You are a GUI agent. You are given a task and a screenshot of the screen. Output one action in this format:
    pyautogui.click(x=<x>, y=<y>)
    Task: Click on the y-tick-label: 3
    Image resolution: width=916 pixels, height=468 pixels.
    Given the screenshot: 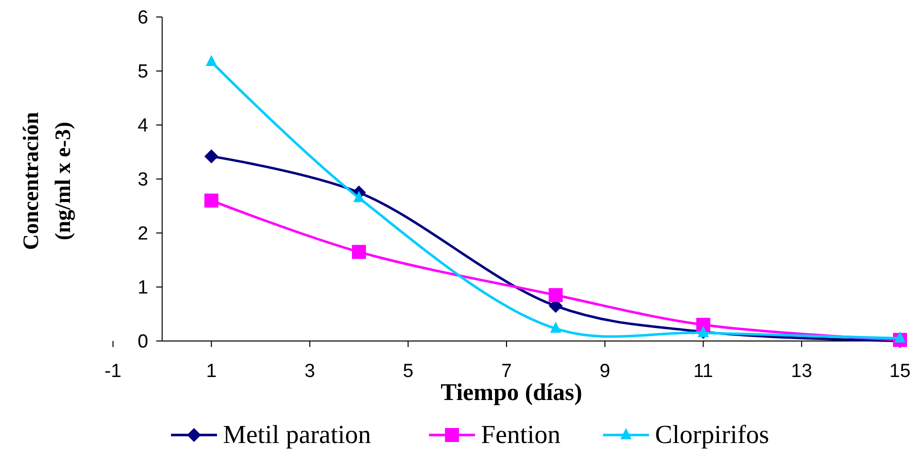 What is the action you would take?
    pyautogui.click(x=143, y=180)
    